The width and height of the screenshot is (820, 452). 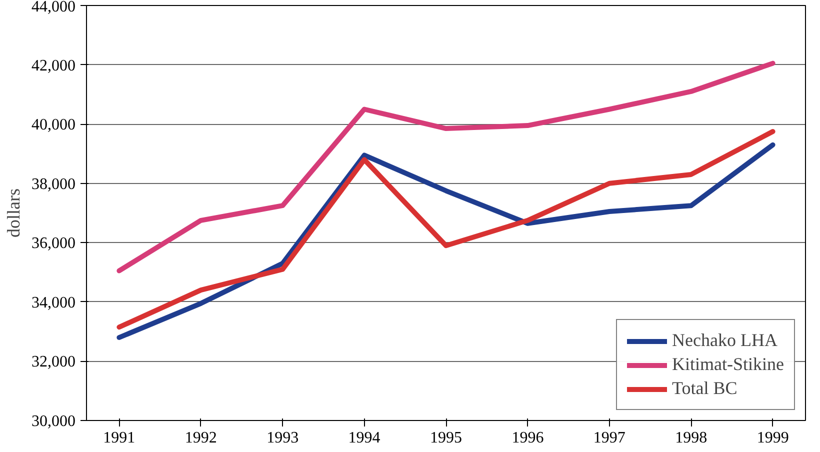 I want to click on y-tick-label: 38,000, so click(x=54, y=184).